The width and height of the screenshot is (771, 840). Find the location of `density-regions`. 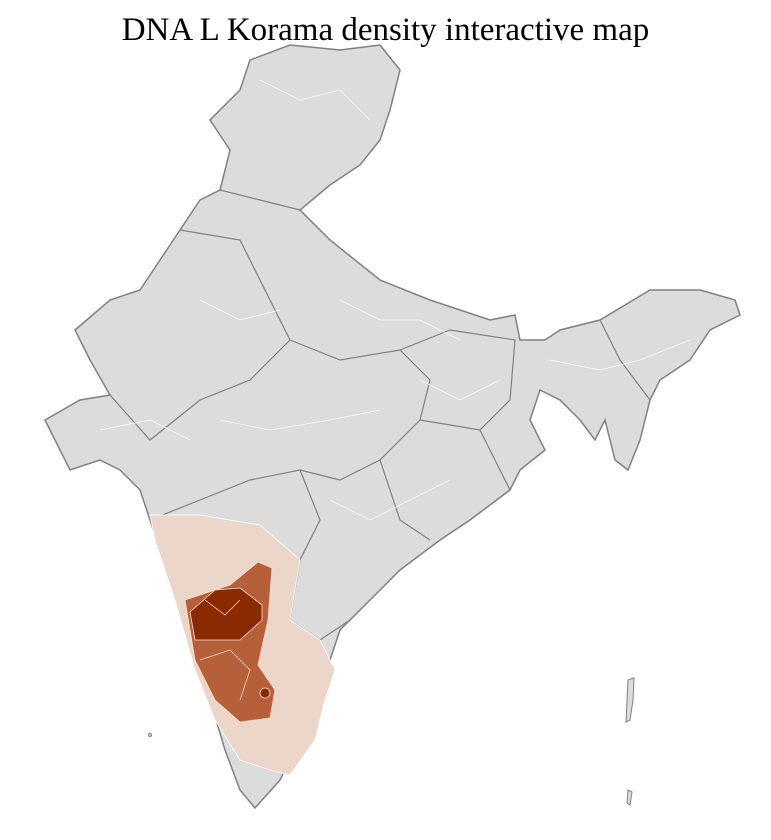

density-regions is located at coordinates (242, 645).